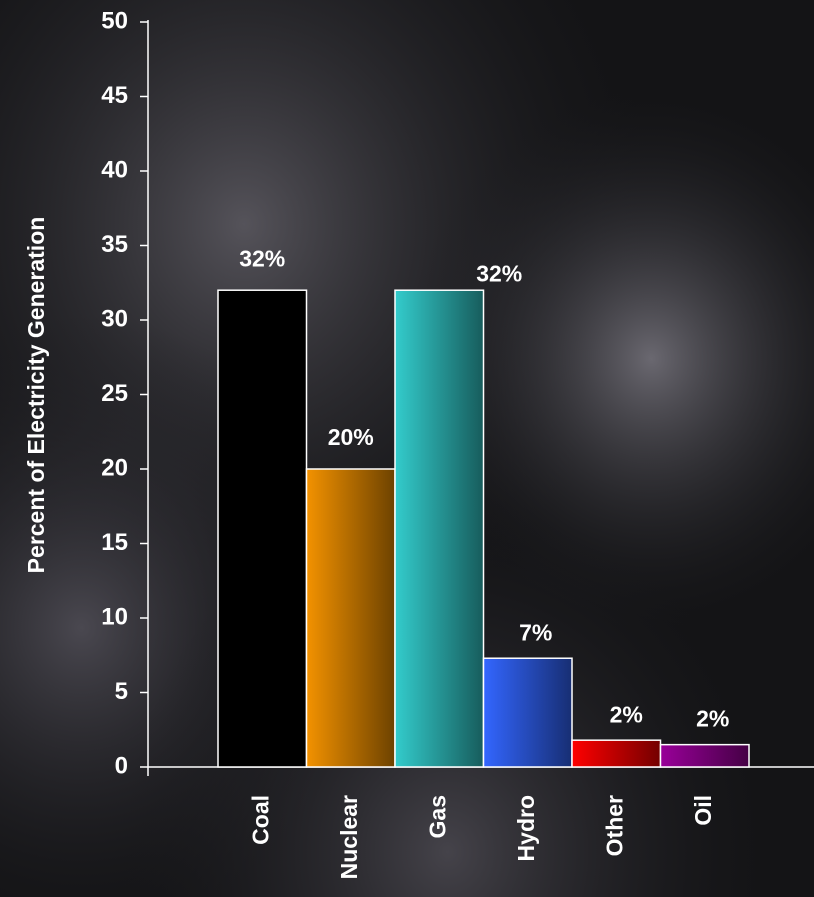 Image resolution: width=814 pixels, height=897 pixels. Describe the element at coordinates (526, 828) in the screenshot. I see `x-tick-label: Hydro` at that location.